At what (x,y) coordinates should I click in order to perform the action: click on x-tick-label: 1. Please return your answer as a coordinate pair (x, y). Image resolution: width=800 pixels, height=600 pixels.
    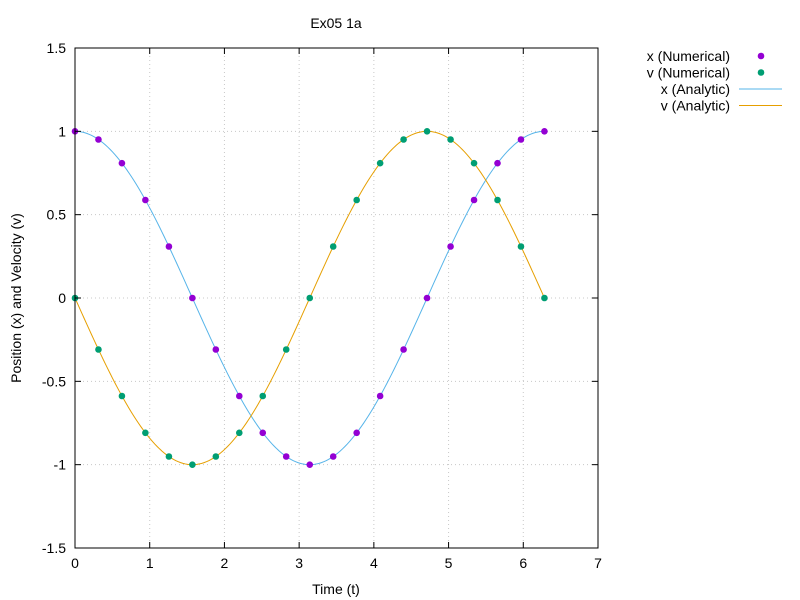
    Looking at the image, I should click on (150, 563).